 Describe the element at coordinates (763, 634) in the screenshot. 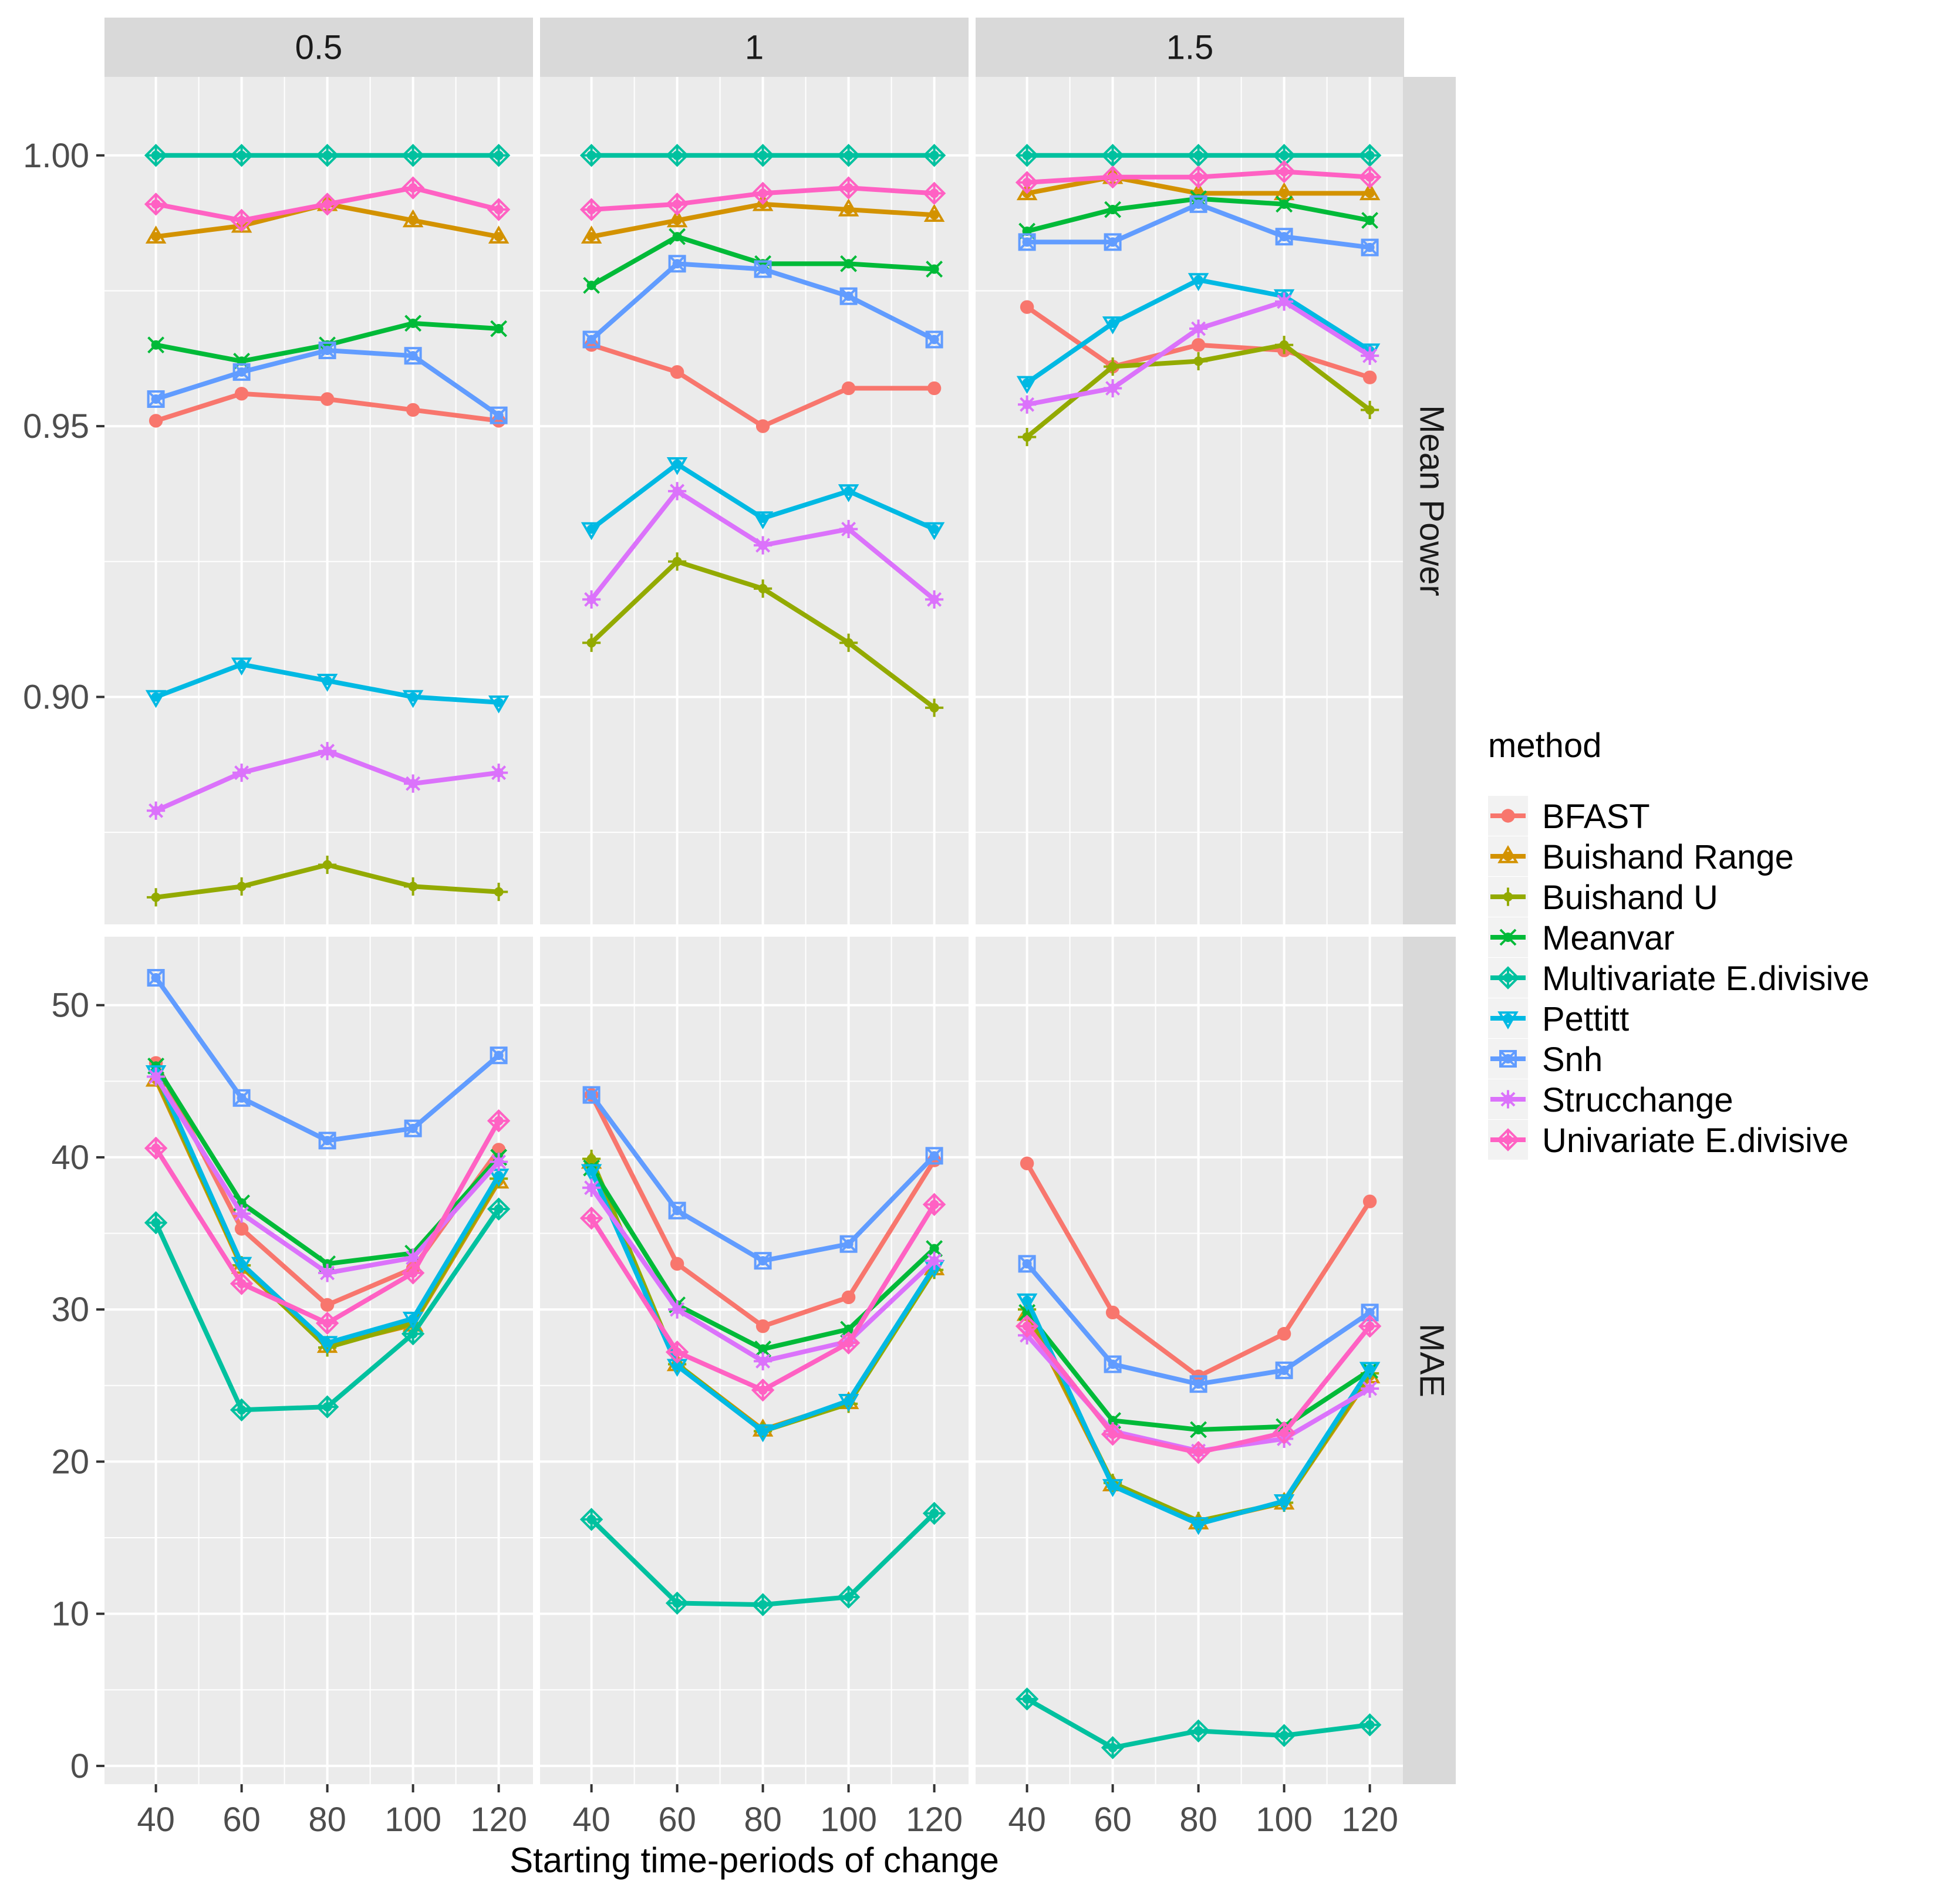

I see `series-buishand-u` at that location.